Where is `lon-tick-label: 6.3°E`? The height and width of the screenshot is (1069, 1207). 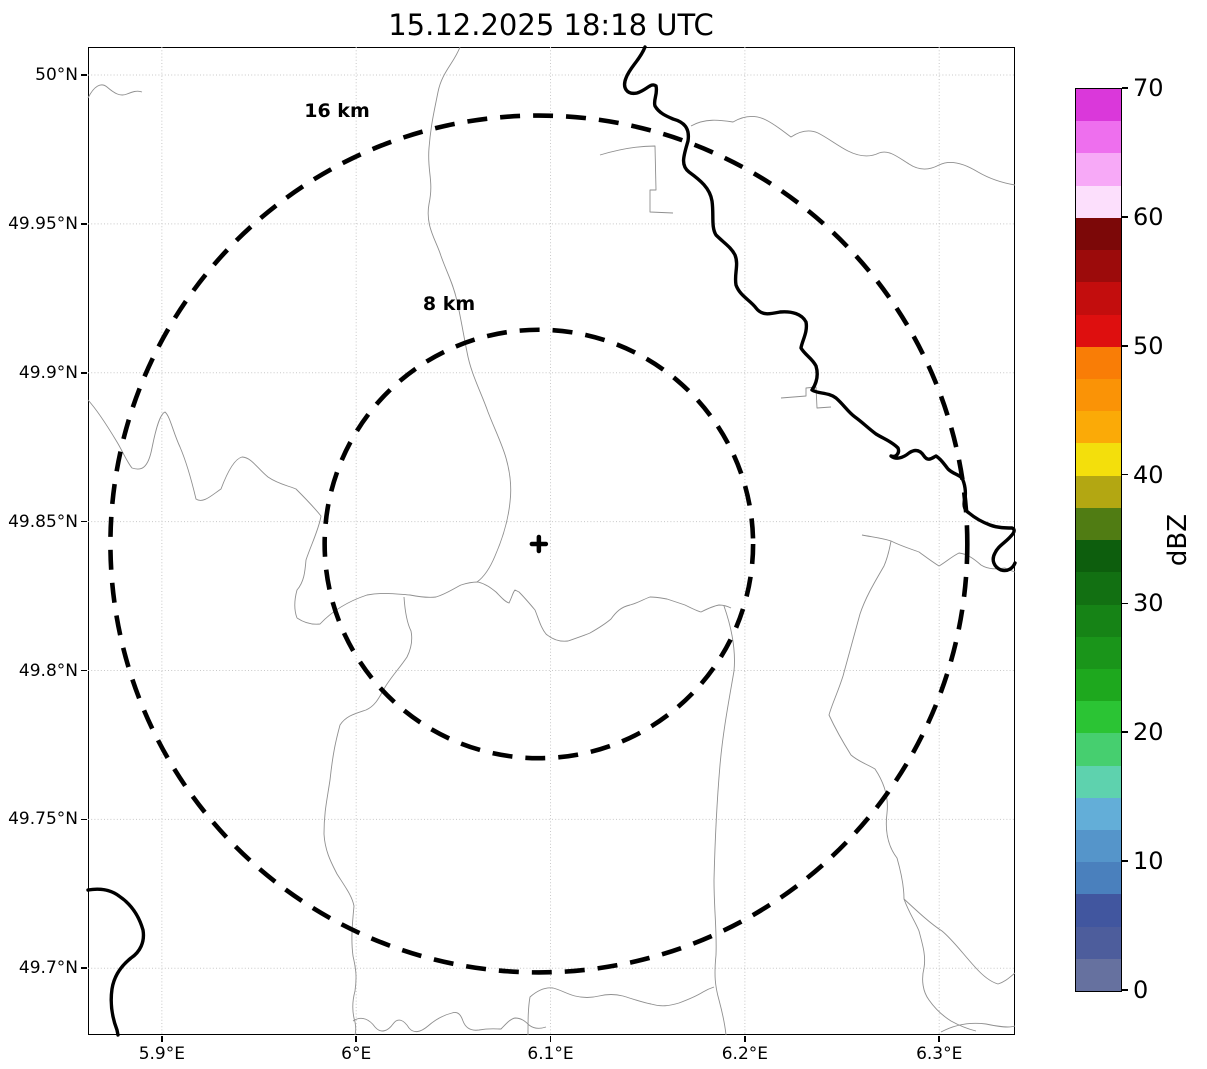 lon-tick-label: 6.3°E is located at coordinates (939, 1054).